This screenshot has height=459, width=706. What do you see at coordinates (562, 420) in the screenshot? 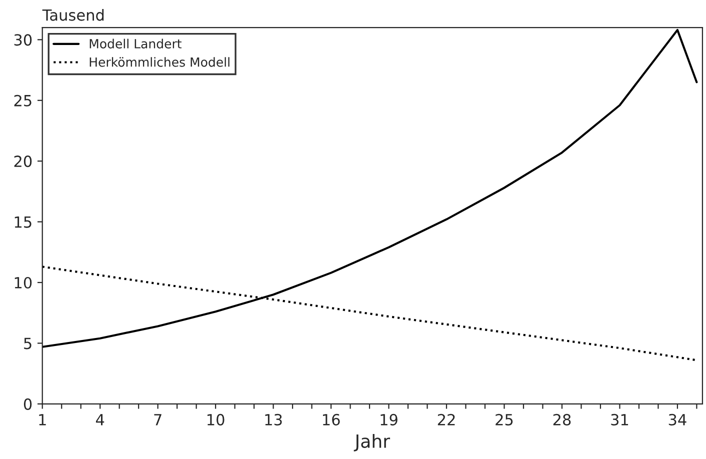
I see `x-tick-label: 28` at bounding box center [562, 420].